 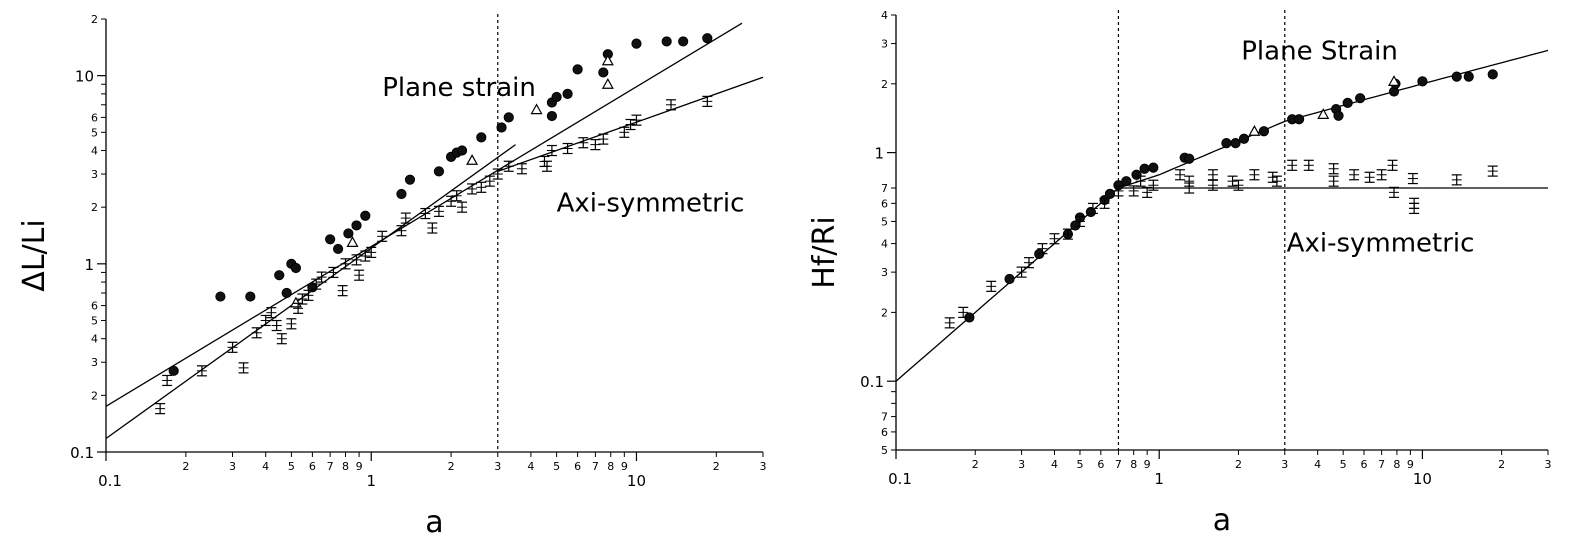 What do you see at coordinates (434, 522) in the screenshot?
I see `x-axis-title: a` at bounding box center [434, 522].